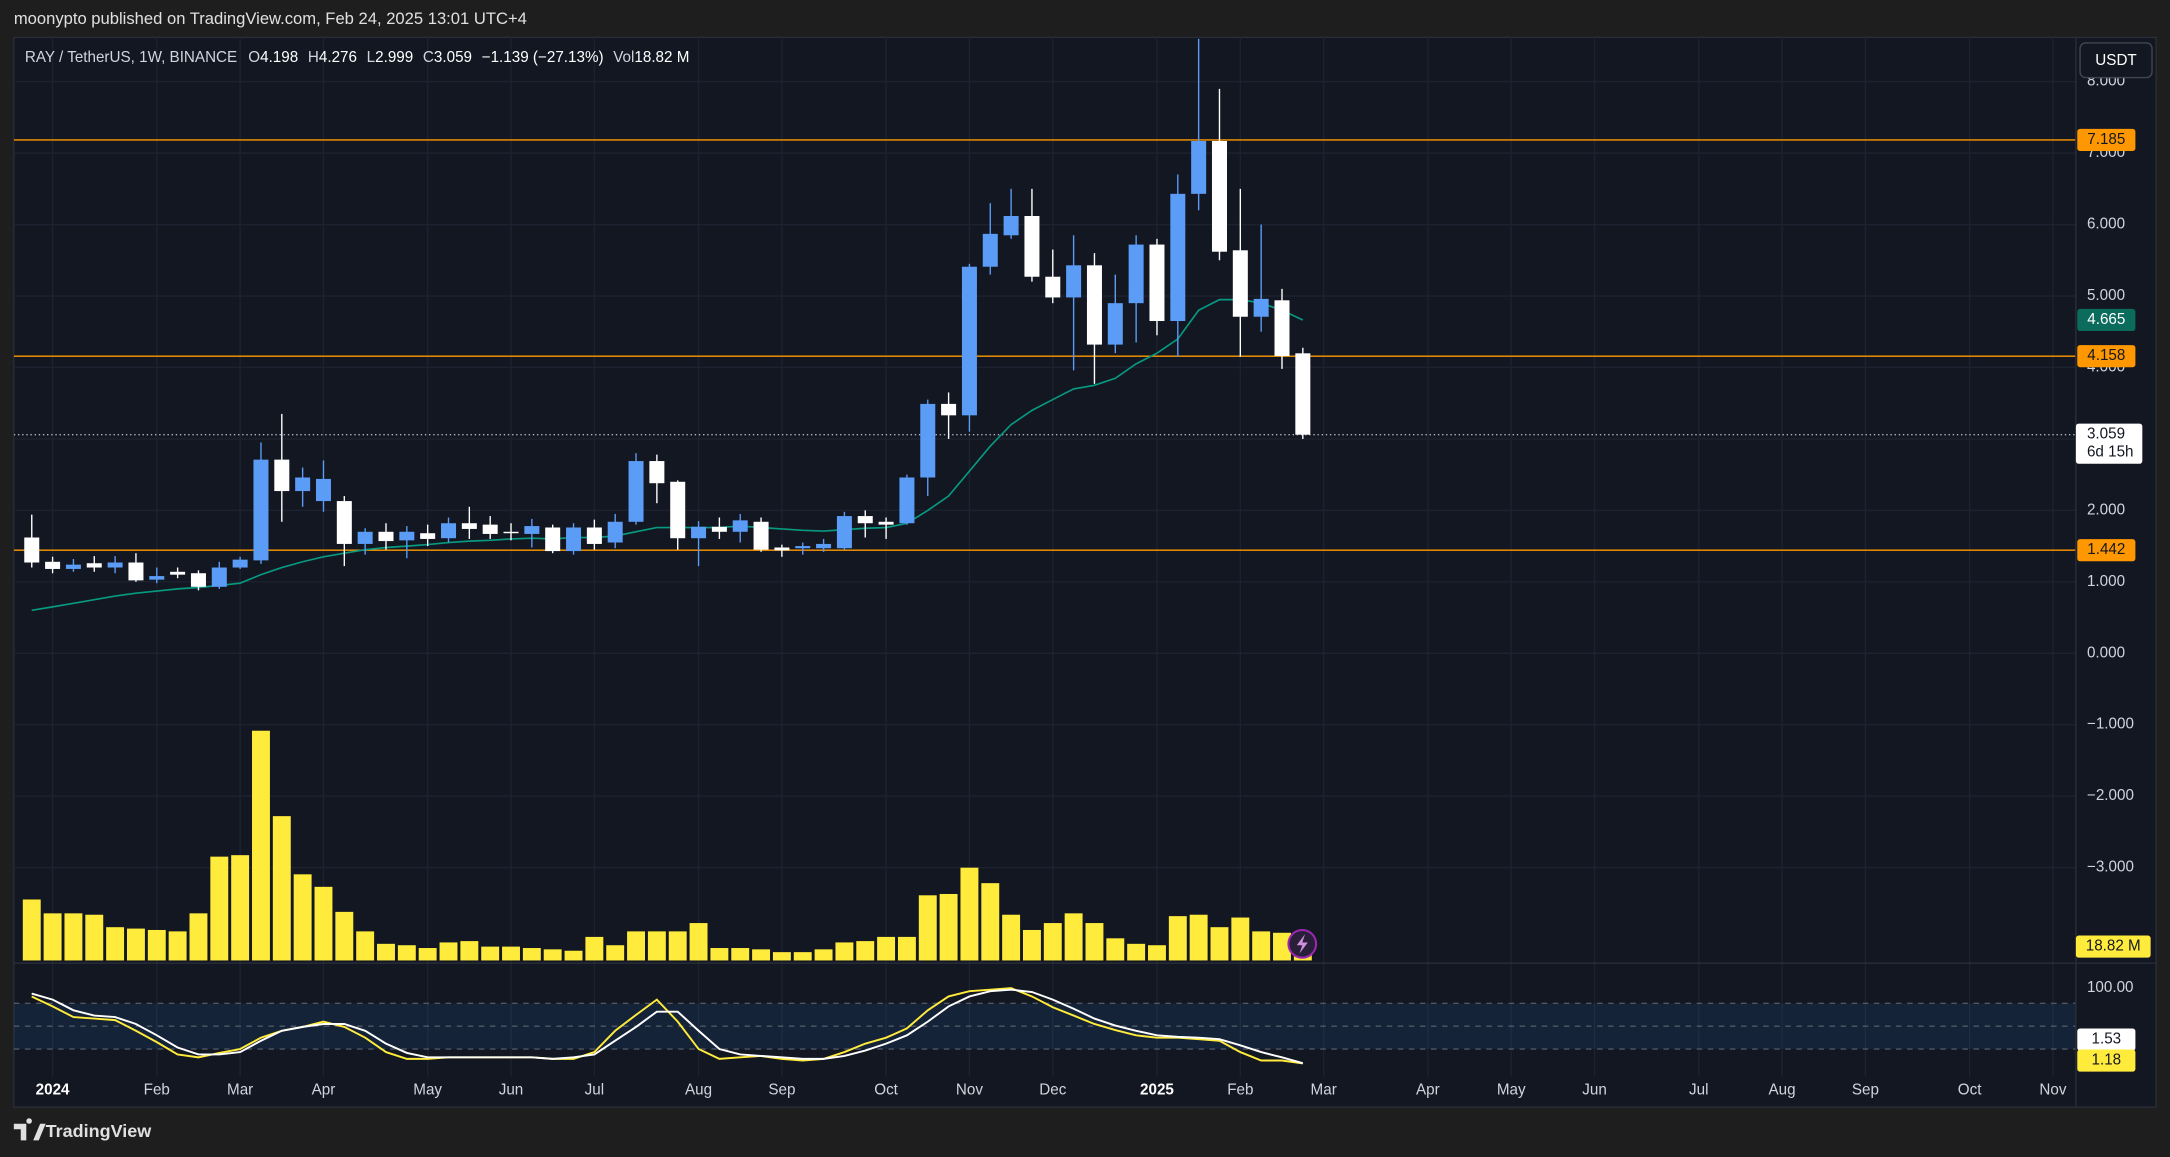 The width and height of the screenshot is (2170, 1157). I want to click on x-tick-label: Jun, so click(1594, 1090).